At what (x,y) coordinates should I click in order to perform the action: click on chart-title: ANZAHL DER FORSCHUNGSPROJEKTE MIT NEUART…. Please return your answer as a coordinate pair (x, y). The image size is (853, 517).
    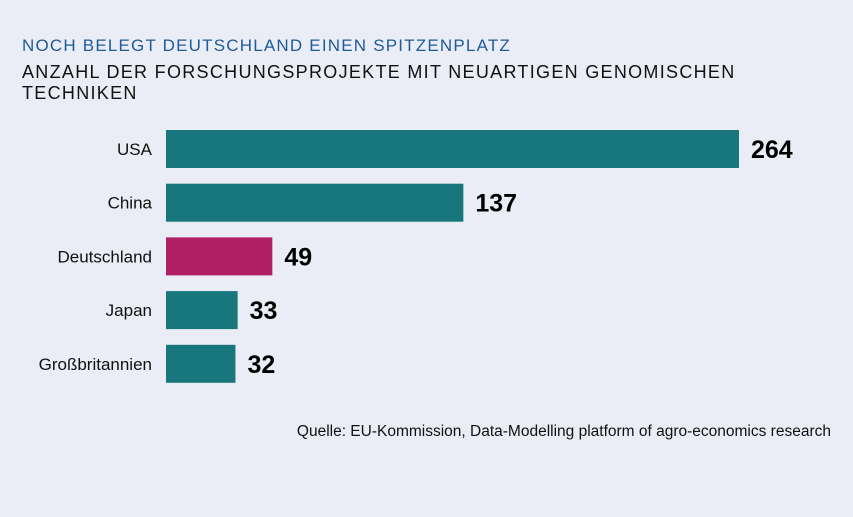
    Looking at the image, I should click on (379, 82).